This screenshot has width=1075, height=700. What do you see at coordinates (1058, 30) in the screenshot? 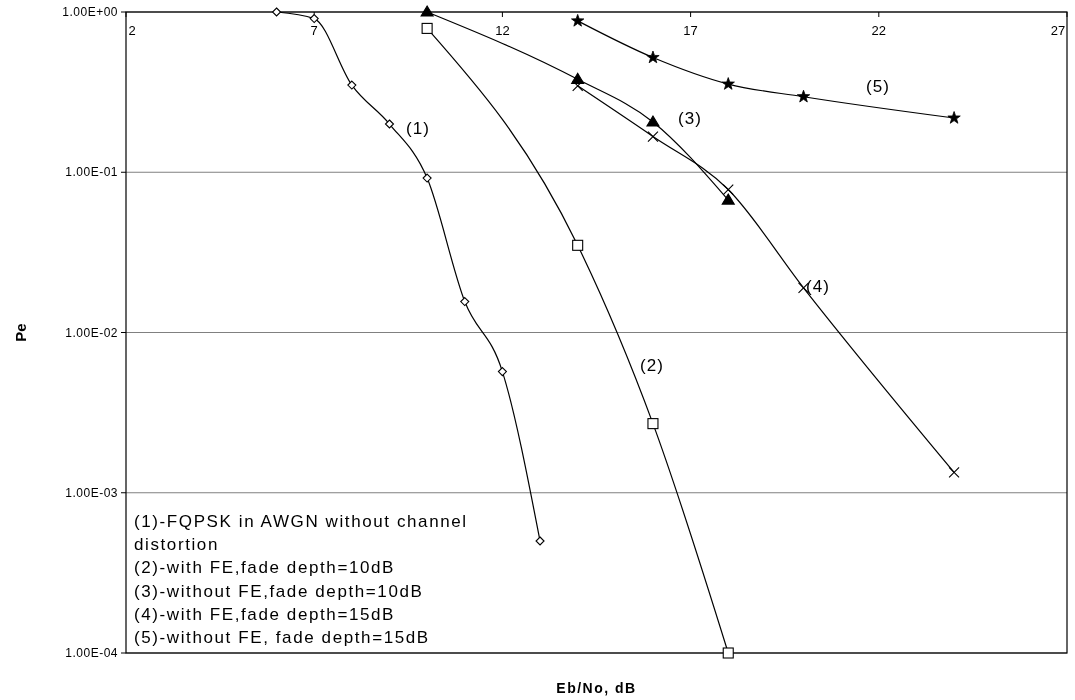
I see `x-tick-label: 27` at bounding box center [1058, 30].